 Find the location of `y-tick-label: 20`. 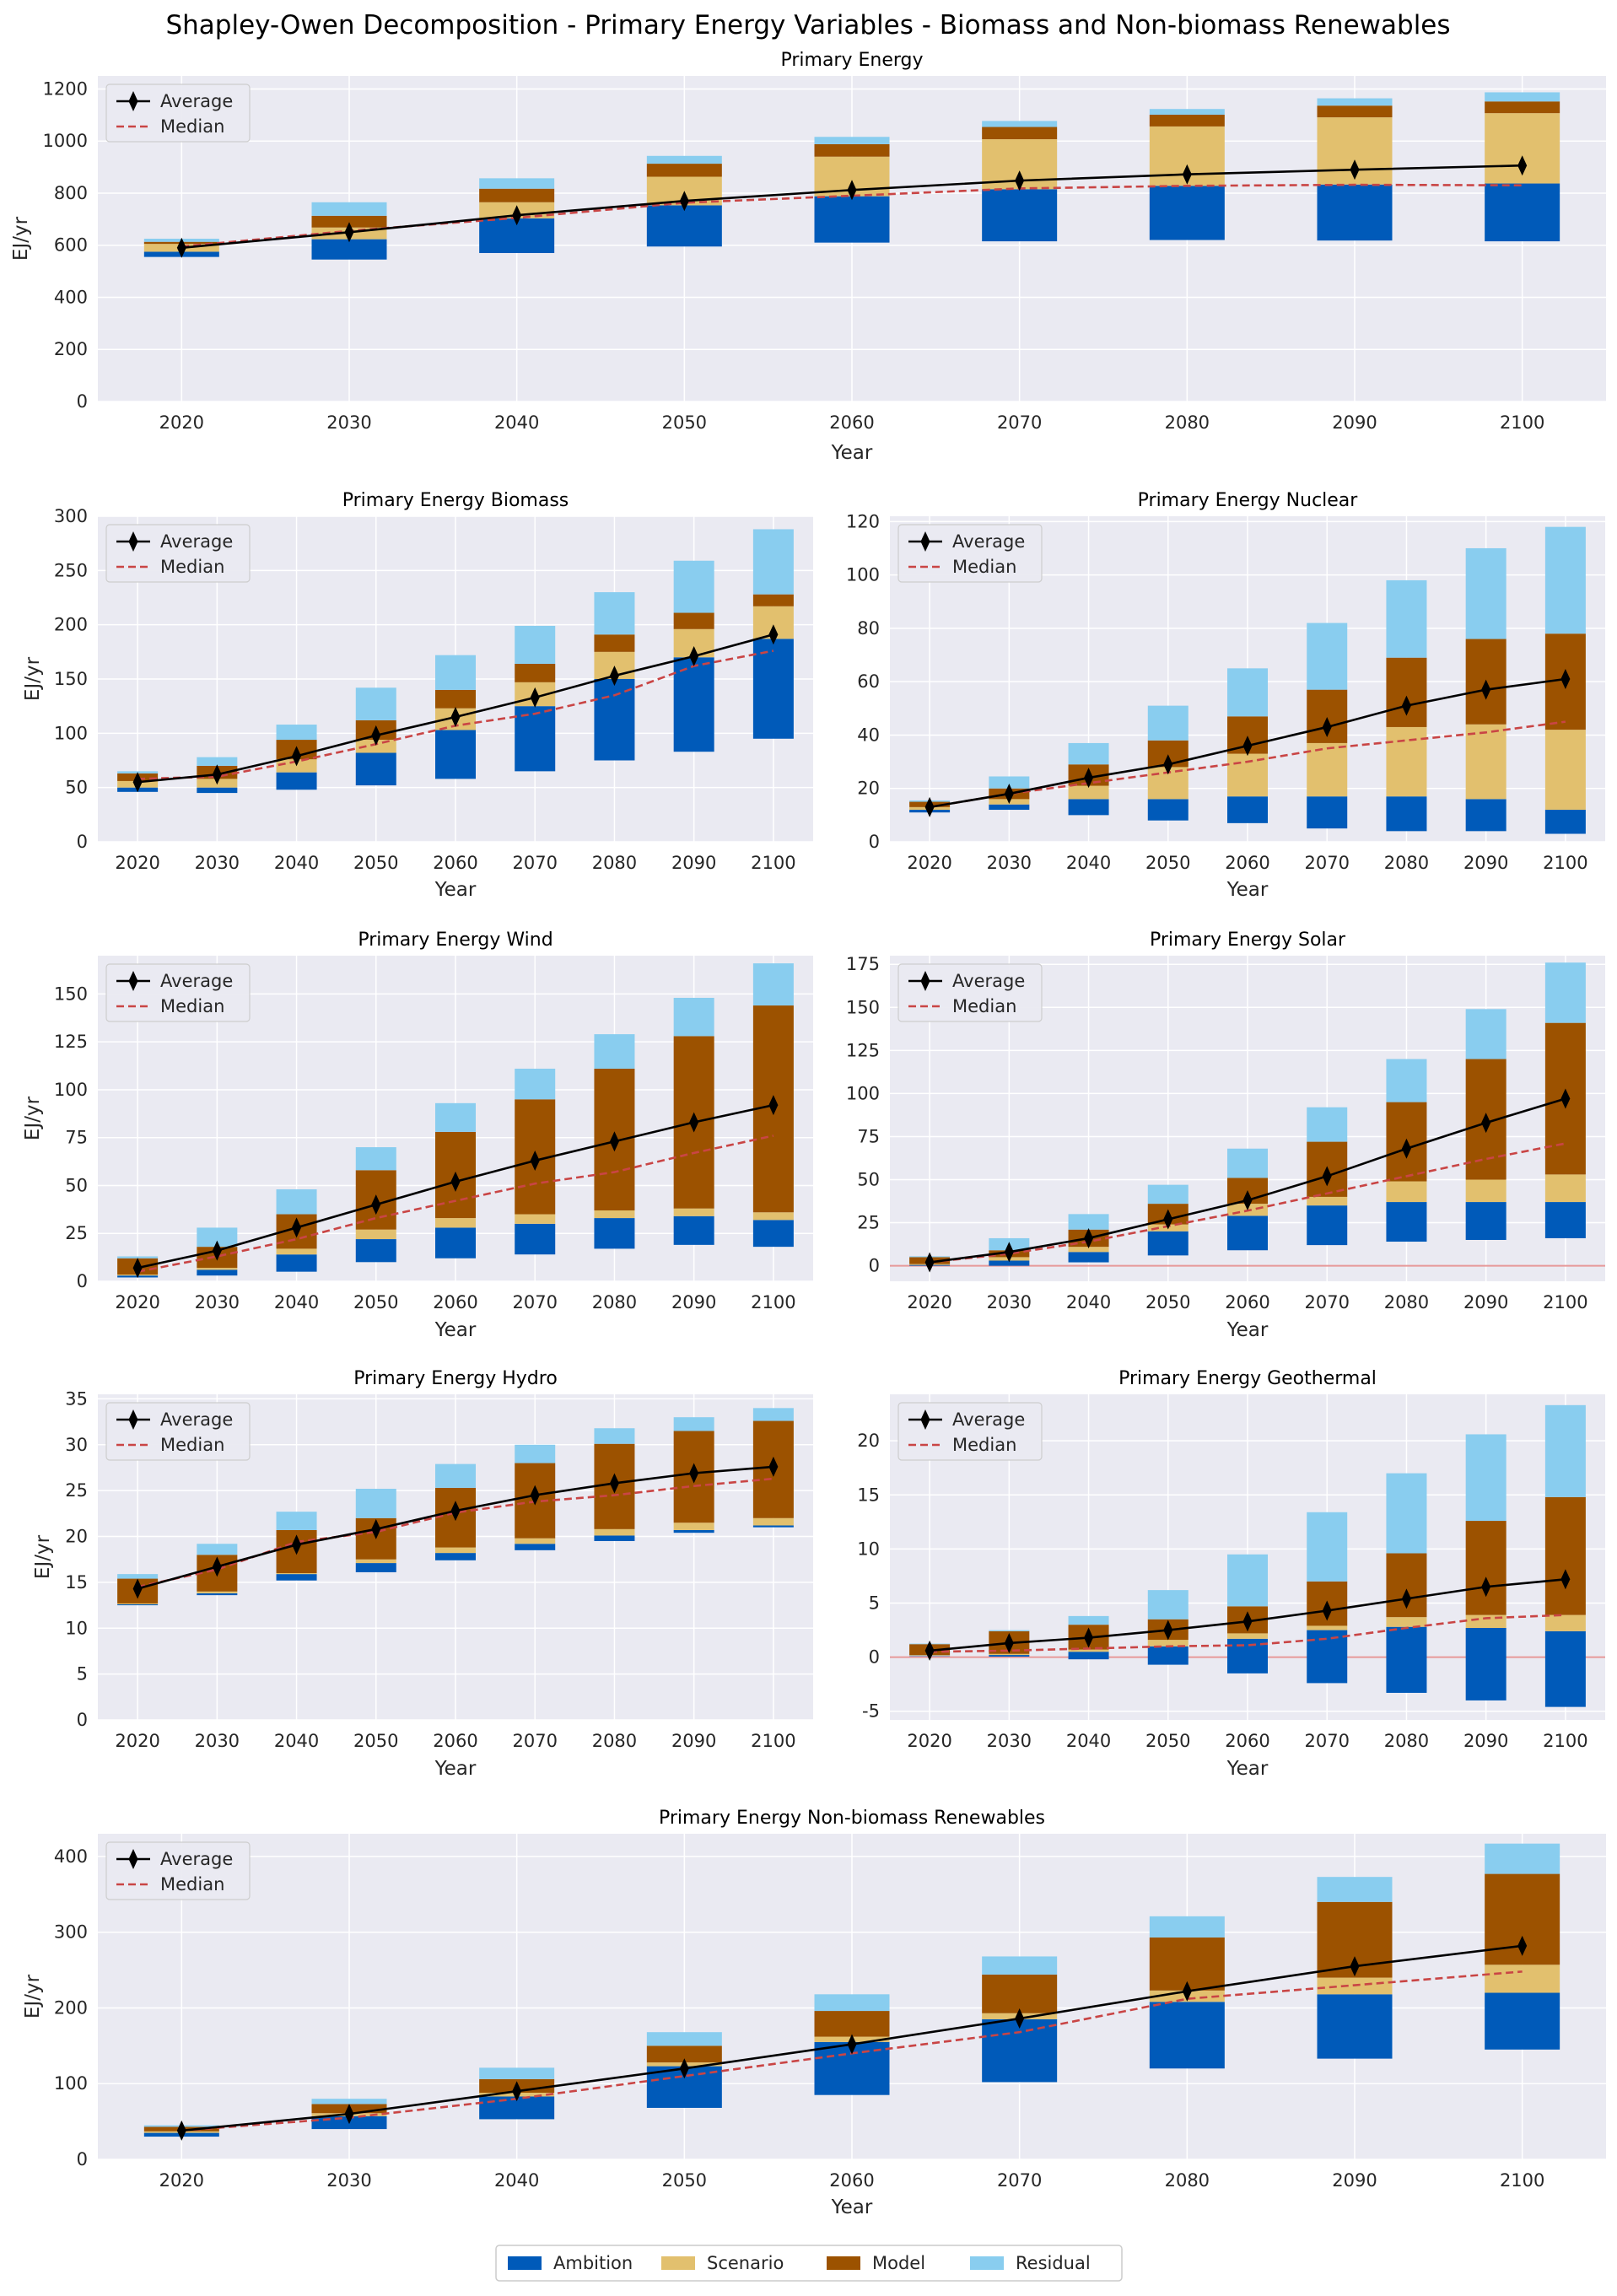

y-tick-label: 20 is located at coordinates (76, 1537).